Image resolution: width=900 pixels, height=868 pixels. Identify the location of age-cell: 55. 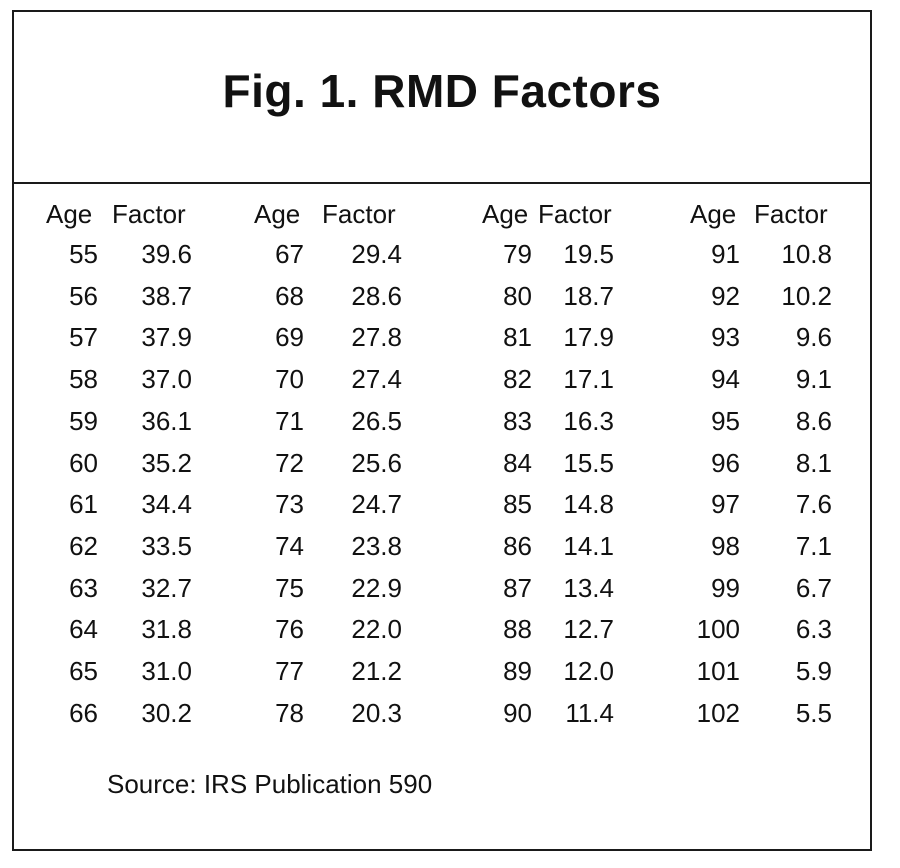
(83, 254).